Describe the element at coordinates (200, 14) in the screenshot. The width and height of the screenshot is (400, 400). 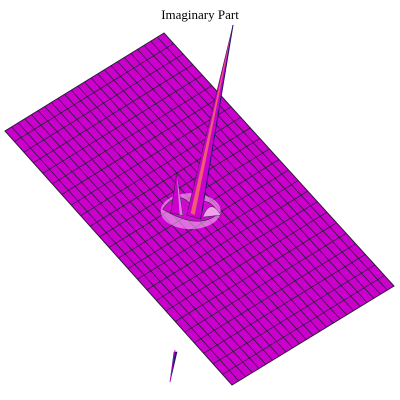
I see `chart-title: Imaginary Part` at that location.